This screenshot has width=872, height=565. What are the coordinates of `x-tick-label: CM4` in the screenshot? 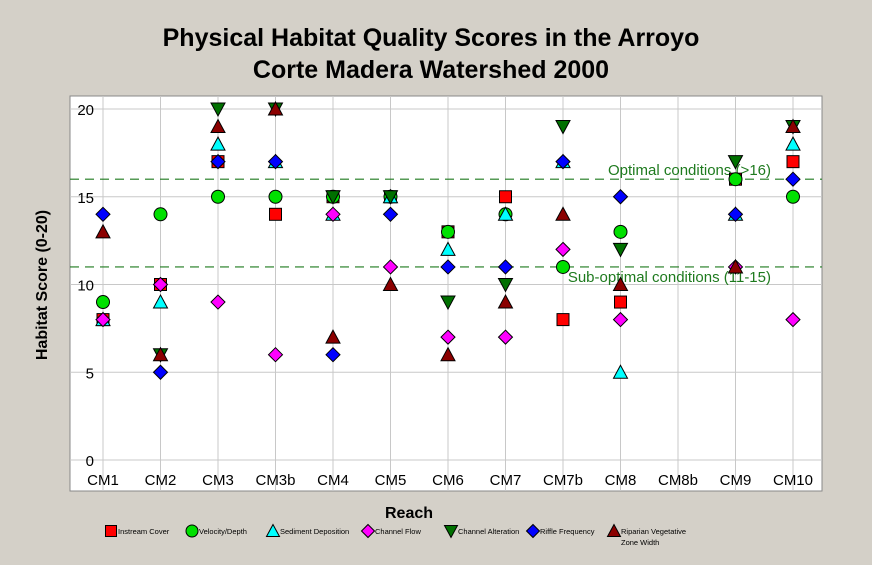 It's located at (333, 480).